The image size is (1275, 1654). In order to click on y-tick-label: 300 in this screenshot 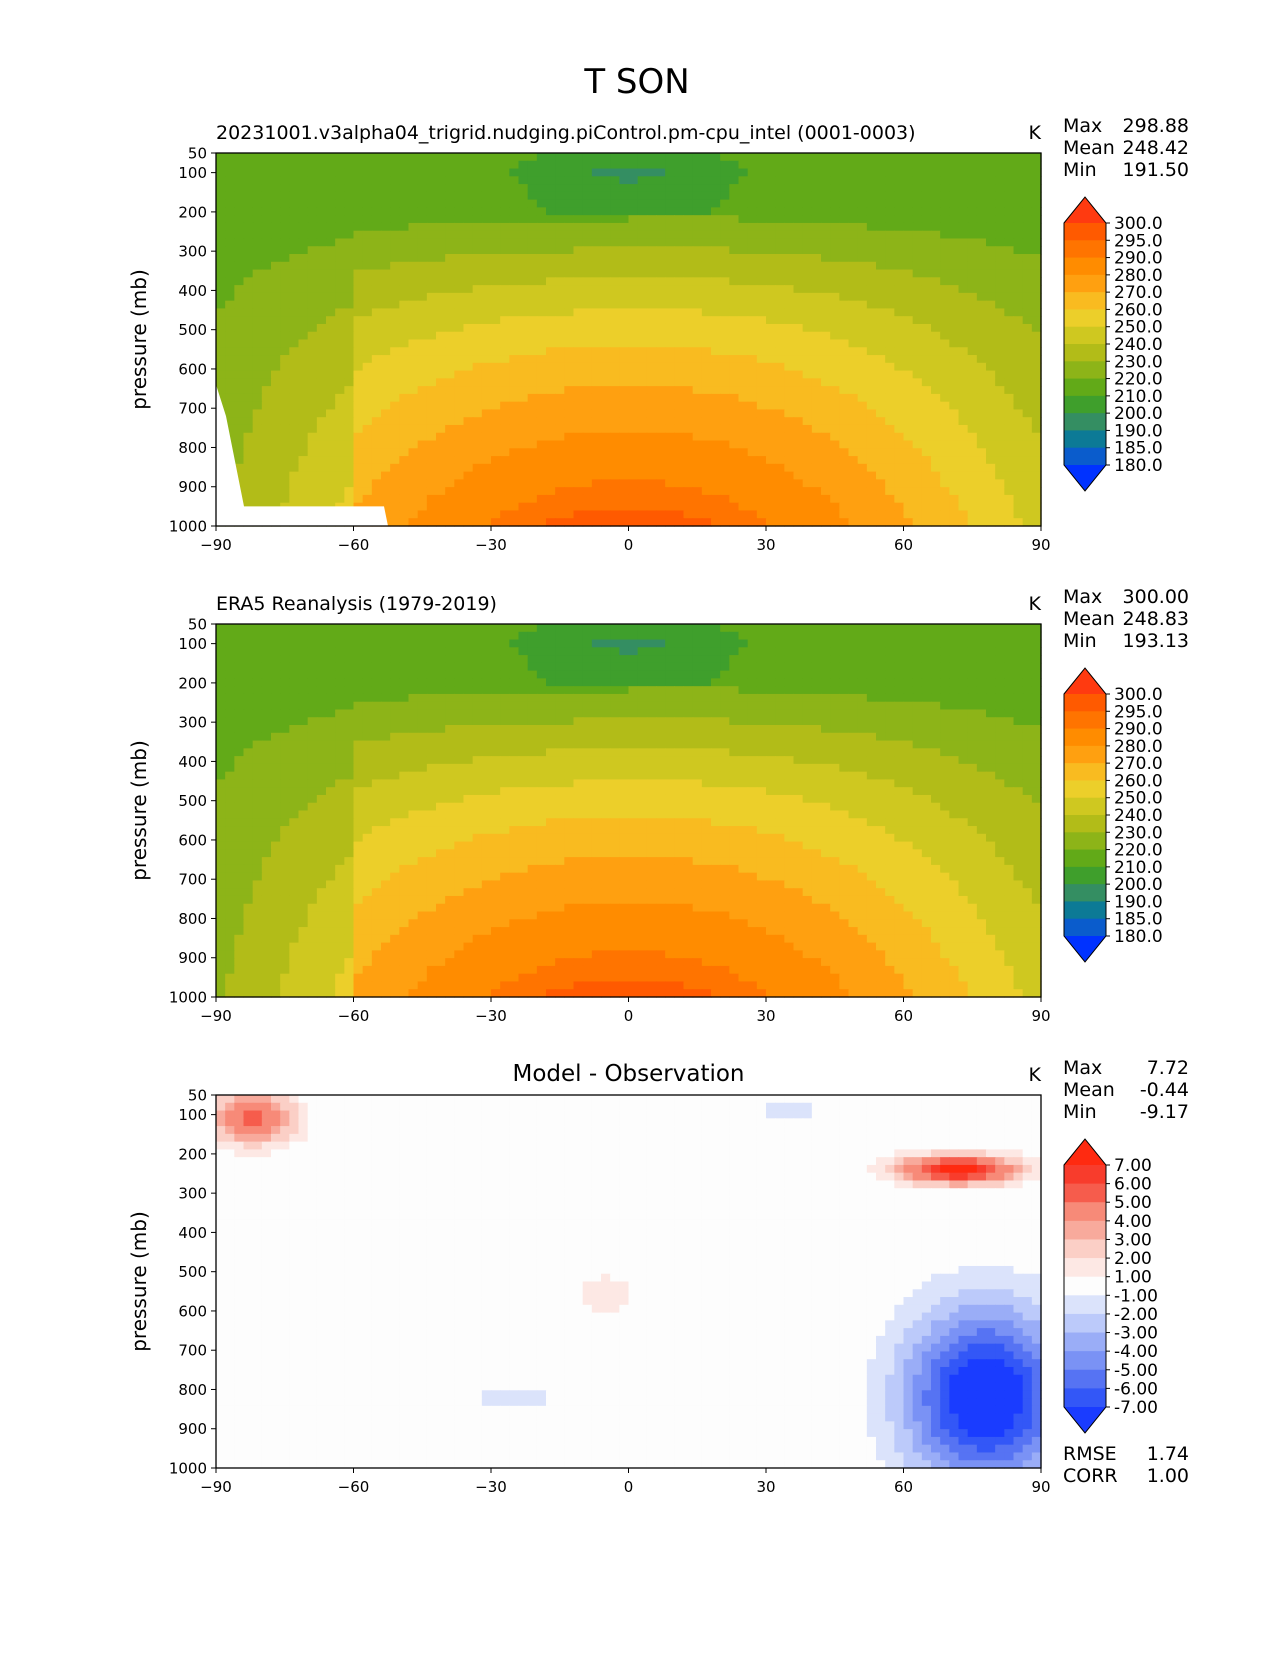, I will do `click(192, 252)`.